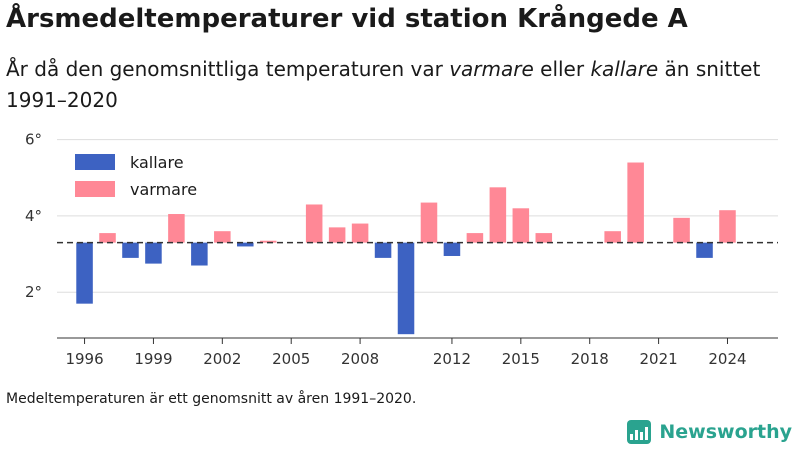 This screenshot has width=800, height=450. What do you see at coordinates (727, 359) in the screenshot?
I see `x-tick-label: 2024` at bounding box center [727, 359].